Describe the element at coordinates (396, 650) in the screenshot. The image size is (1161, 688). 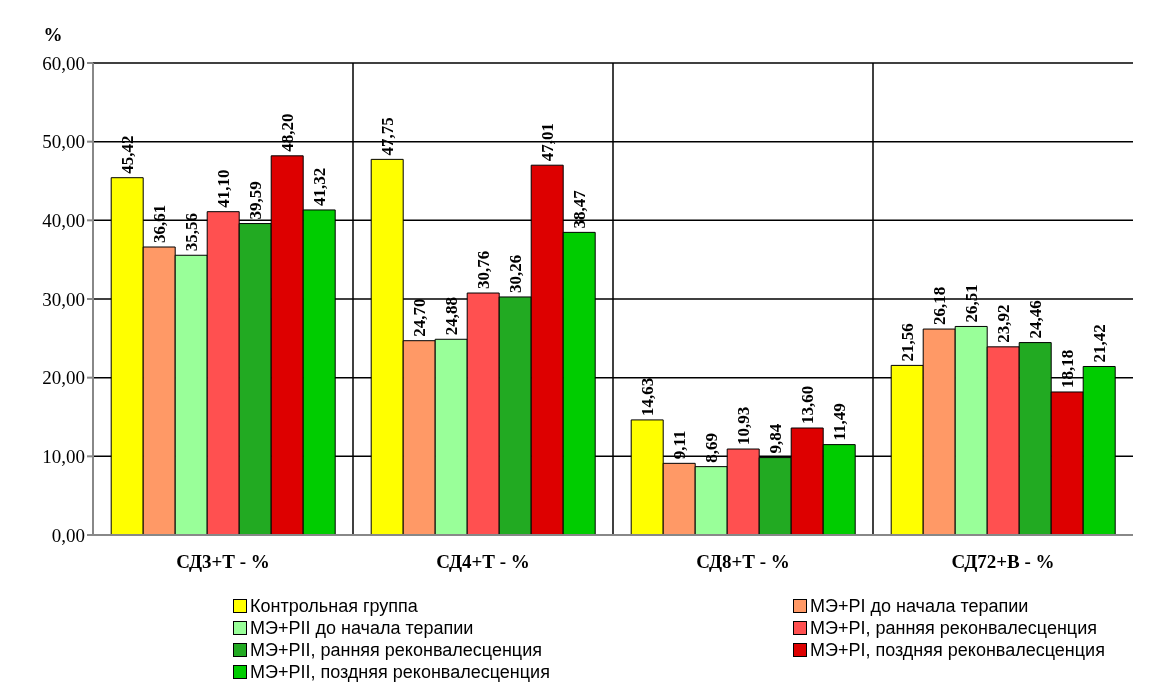
I see `legend-label: МЭ+PII, ранняя реконвалесценция` at that location.